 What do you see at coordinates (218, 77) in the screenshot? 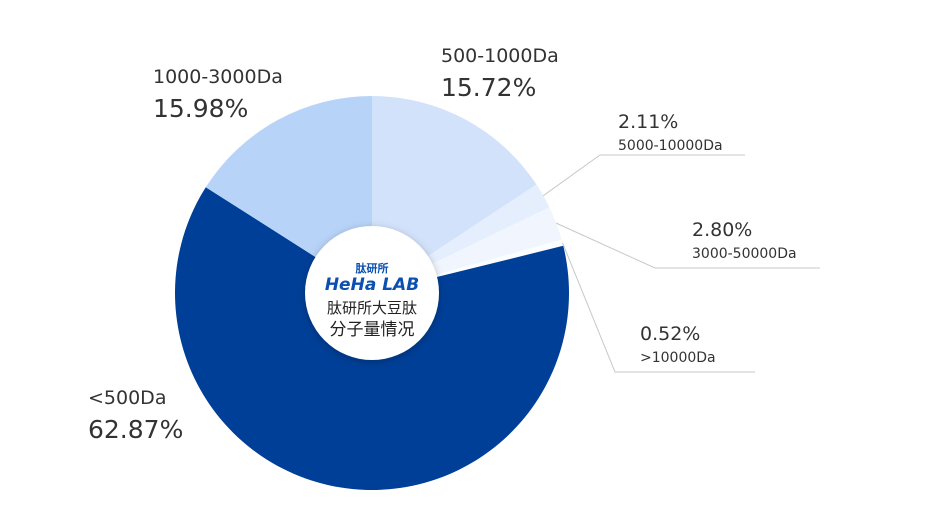
I see `slice-name: 1000-3000Da` at bounding box center [218, 77].